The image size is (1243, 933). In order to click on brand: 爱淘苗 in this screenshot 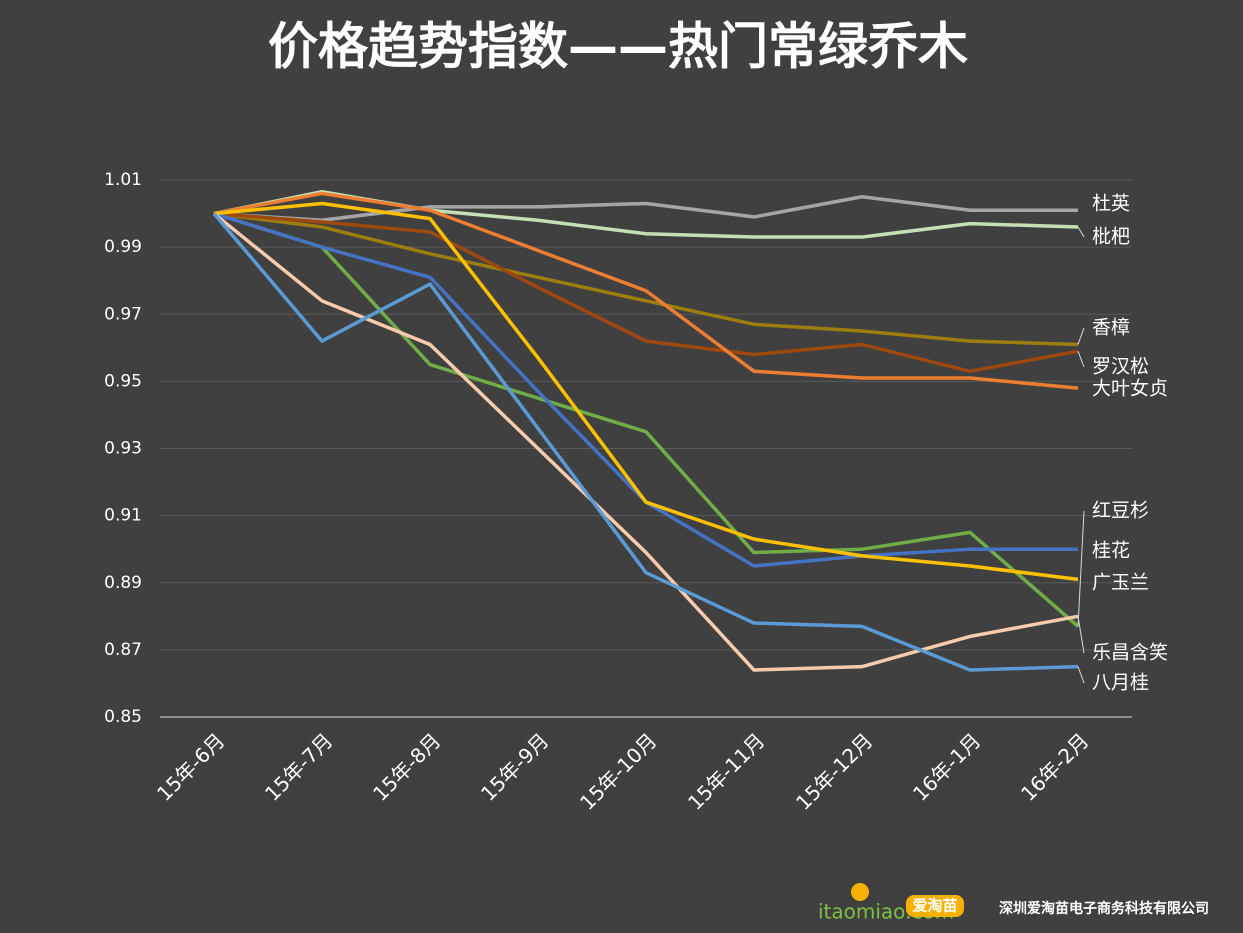, I will do `click(934, 906)`.